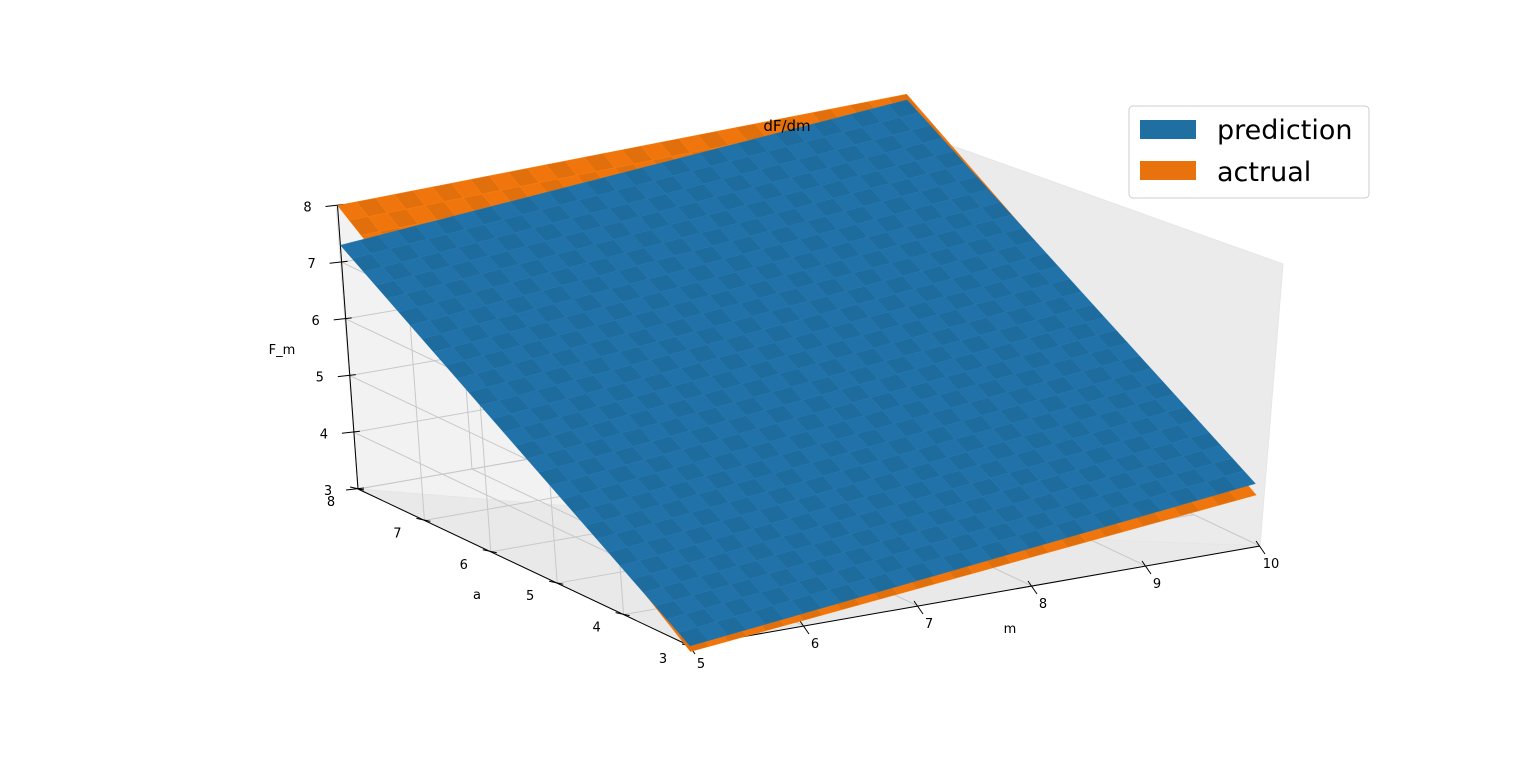  Describe the element at coordinates (348, 347) in the screenshot. I see `z-axis-line` at that location.